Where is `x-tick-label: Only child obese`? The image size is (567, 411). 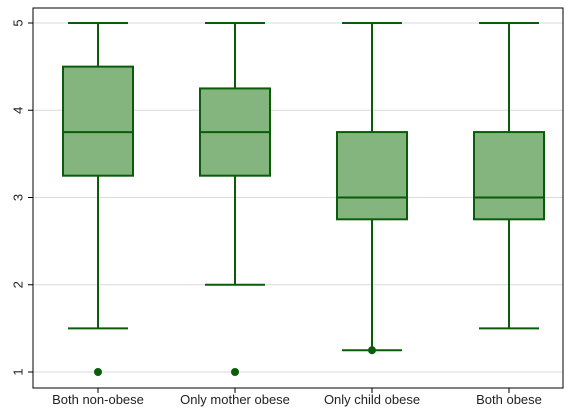 x-tick-label: Only child obese is located at coordinates (372, 399).